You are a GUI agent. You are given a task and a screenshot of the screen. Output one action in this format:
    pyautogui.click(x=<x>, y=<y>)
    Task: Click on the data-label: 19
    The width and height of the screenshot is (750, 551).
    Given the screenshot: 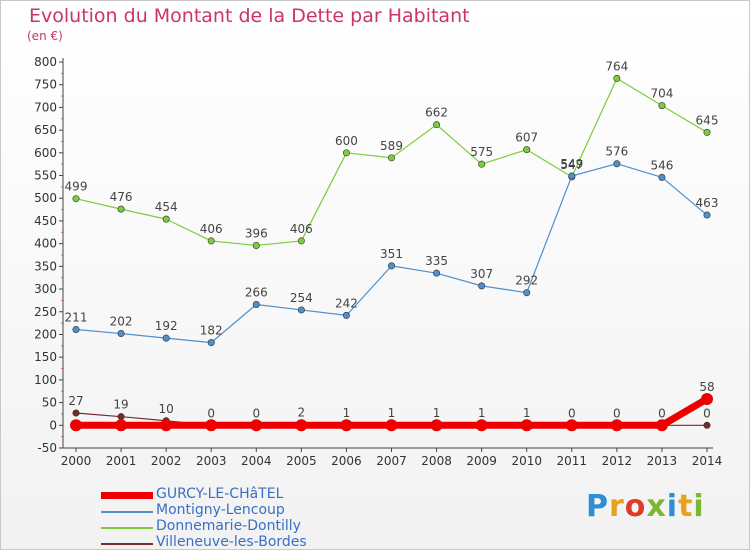 What is the action you would take?
    pyautogui.click(x=120, y=405)
    